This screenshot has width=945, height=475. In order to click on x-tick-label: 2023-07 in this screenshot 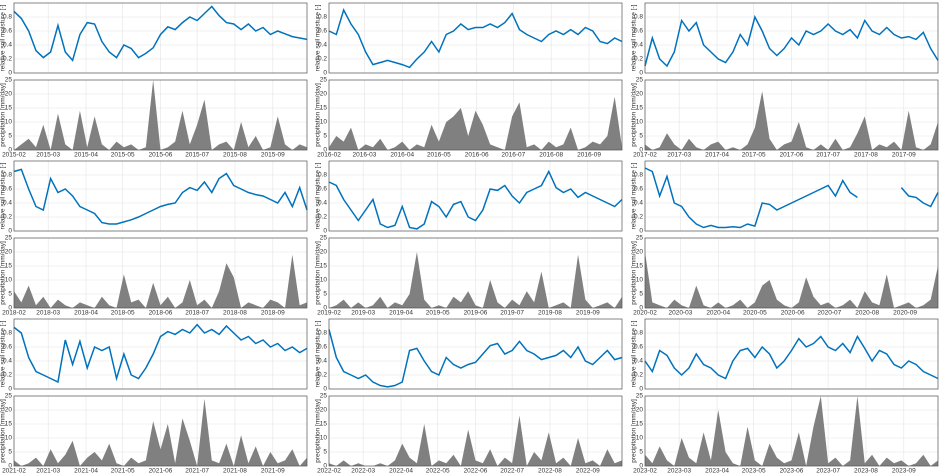, I will do `click(828, 471)`.